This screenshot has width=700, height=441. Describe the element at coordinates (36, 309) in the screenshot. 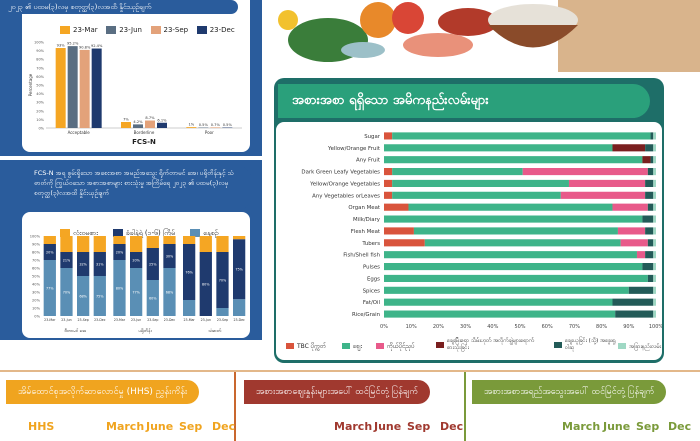

I see `y-tick-label: 10%` at that location.